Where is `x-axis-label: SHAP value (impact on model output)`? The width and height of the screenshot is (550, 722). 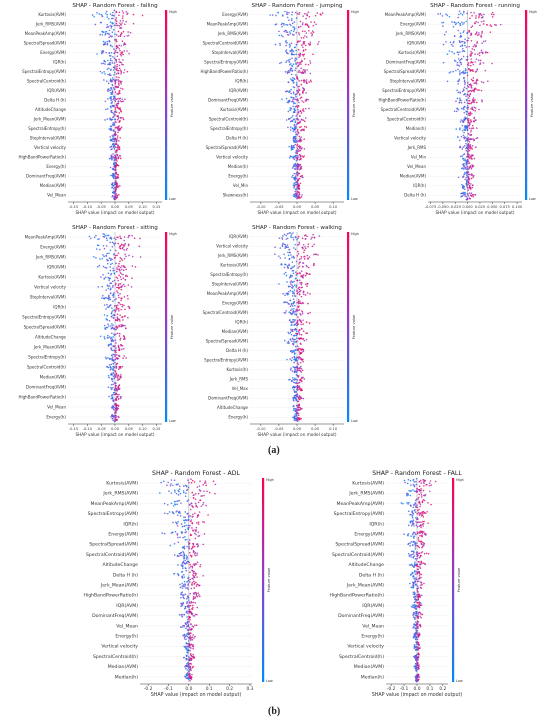
x-axis-label: SHAP value (impact on model output) is located at coordinates (296, 434).